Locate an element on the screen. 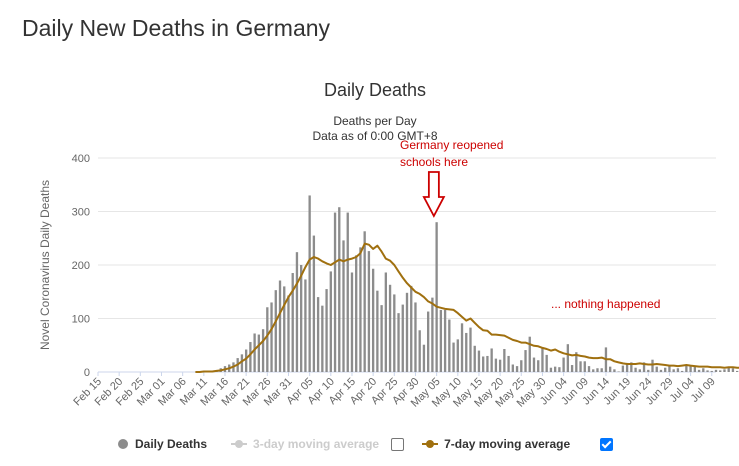 Image resolution: width=739 pixels, height=466 pixels. annotation-nothing-happened: ... nothing happened is located at coordinates (606, 304).